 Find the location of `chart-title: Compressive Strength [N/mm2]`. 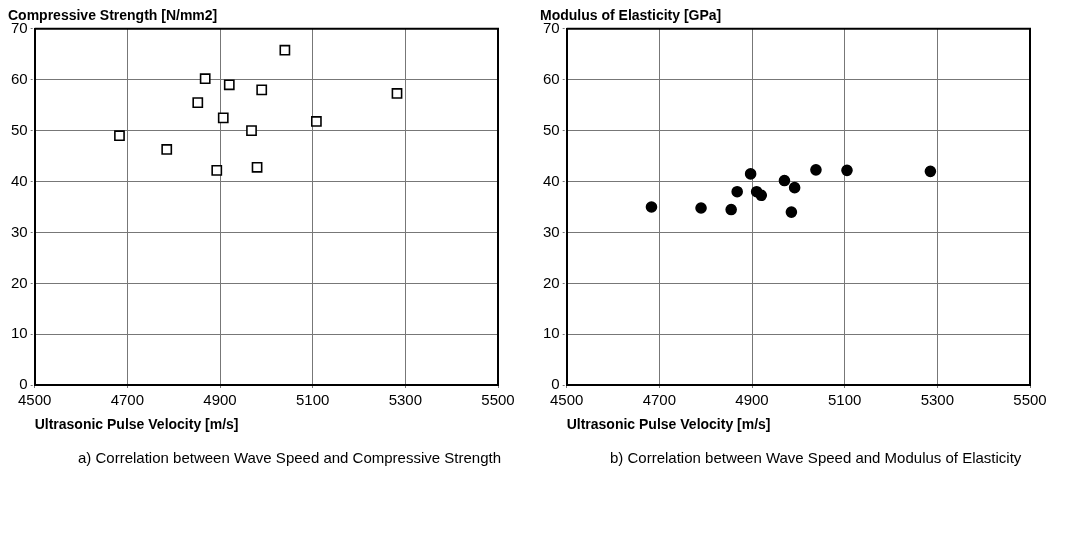

chart-title: Compressive Strength [N/mm2] is located at coordinates (113, 15).